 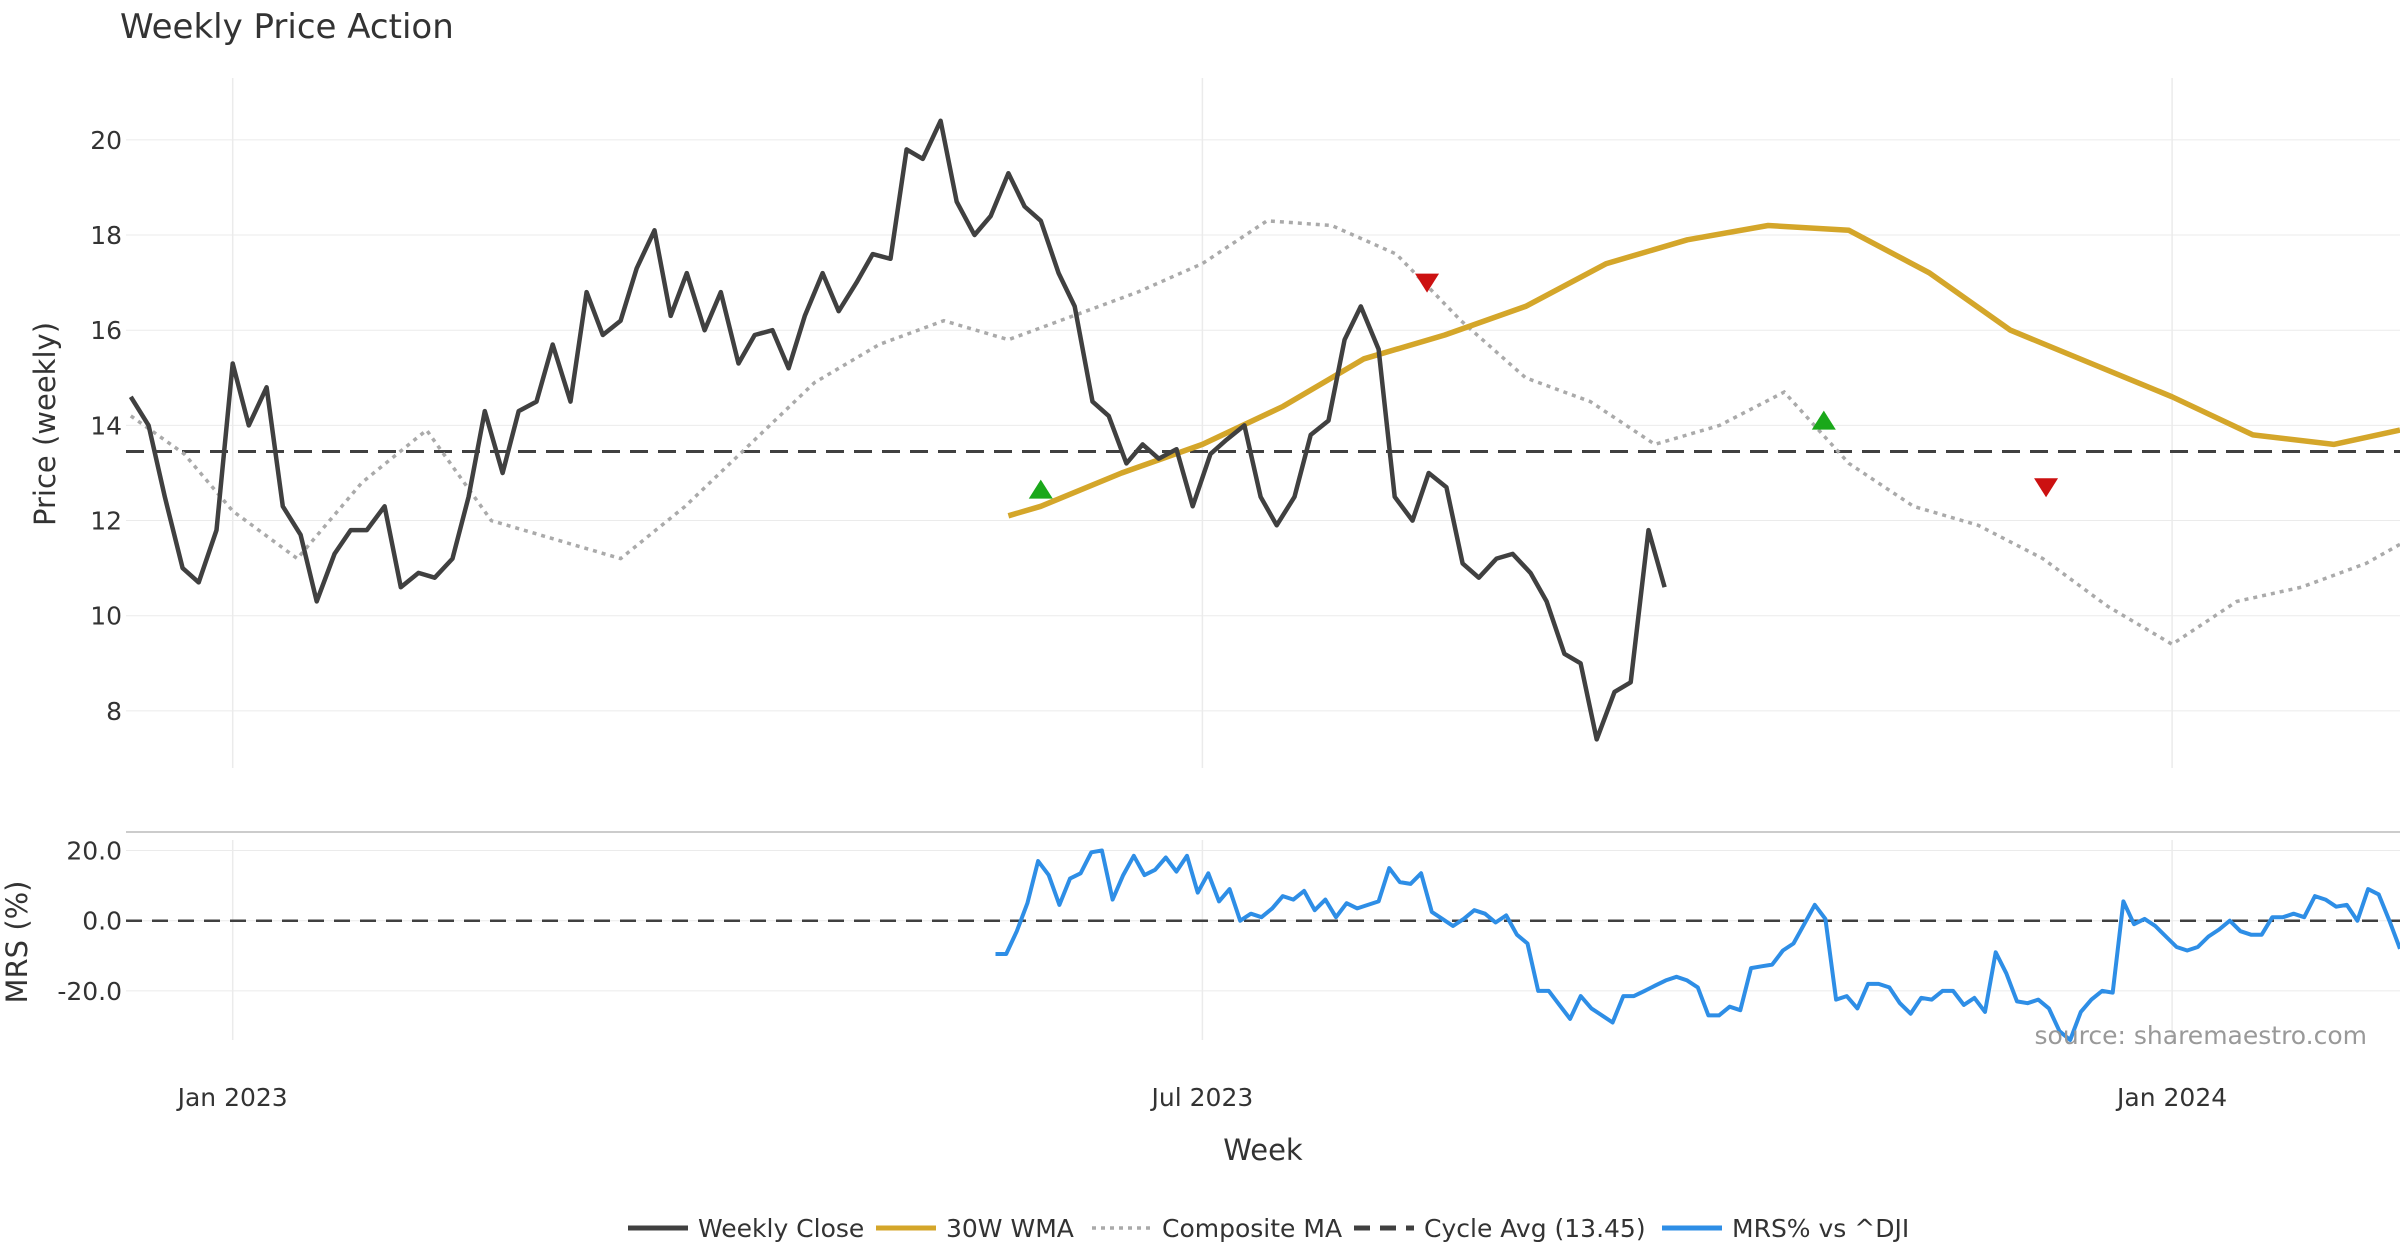 What do you see at coordinates (781, 1228) in the screenshot?
I see `legend-label-close: Weekly Close` at bounding box center [781, 1228].